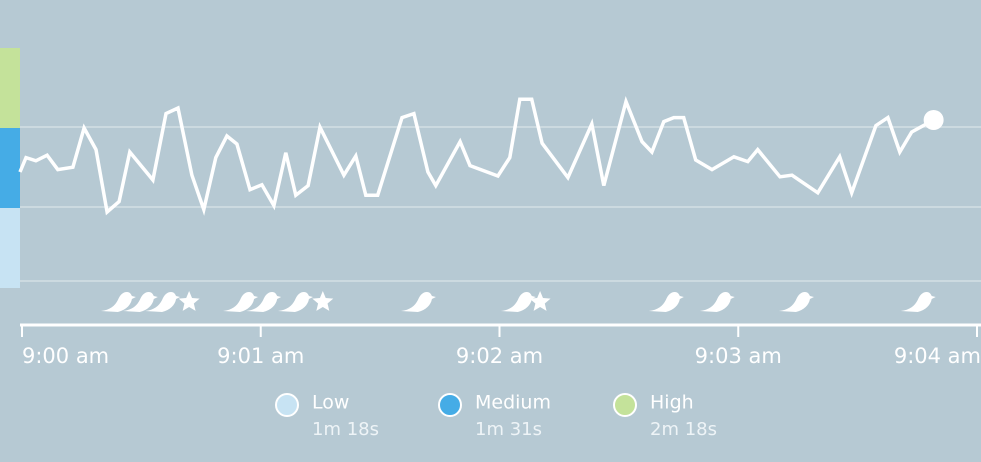 The height and width of the screenshot is (462, 981). What do you see at coordinates (672, 403) in the screenshot?
I see `legend-name: High` at bounding box center [672, 403].